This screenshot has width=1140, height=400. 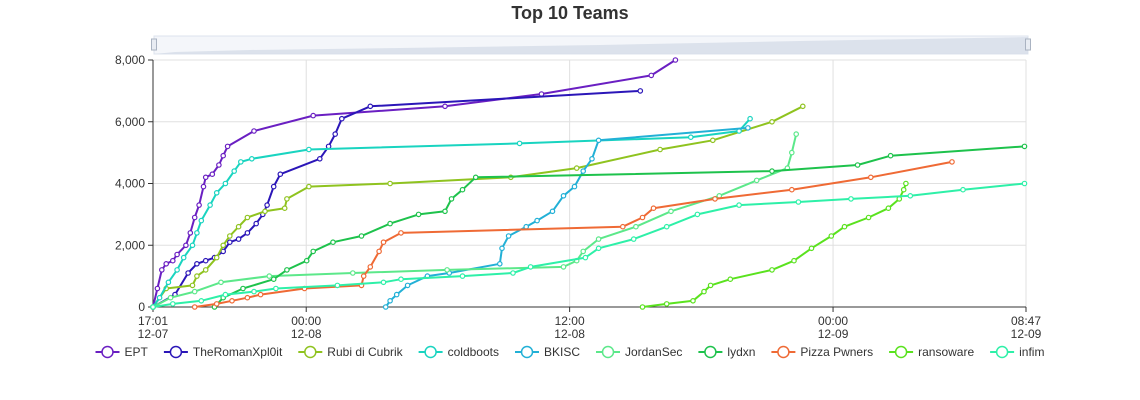 I want to click on legend-item-coldboots: coldboots, so click(x=458, y=352).